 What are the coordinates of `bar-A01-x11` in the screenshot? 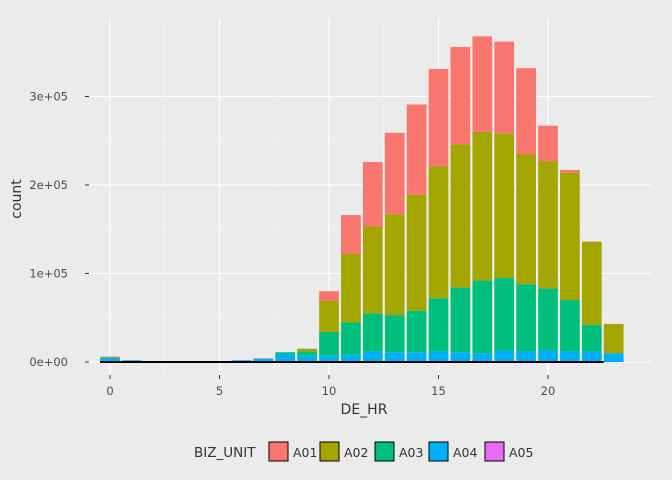 It's located at (351, 235).